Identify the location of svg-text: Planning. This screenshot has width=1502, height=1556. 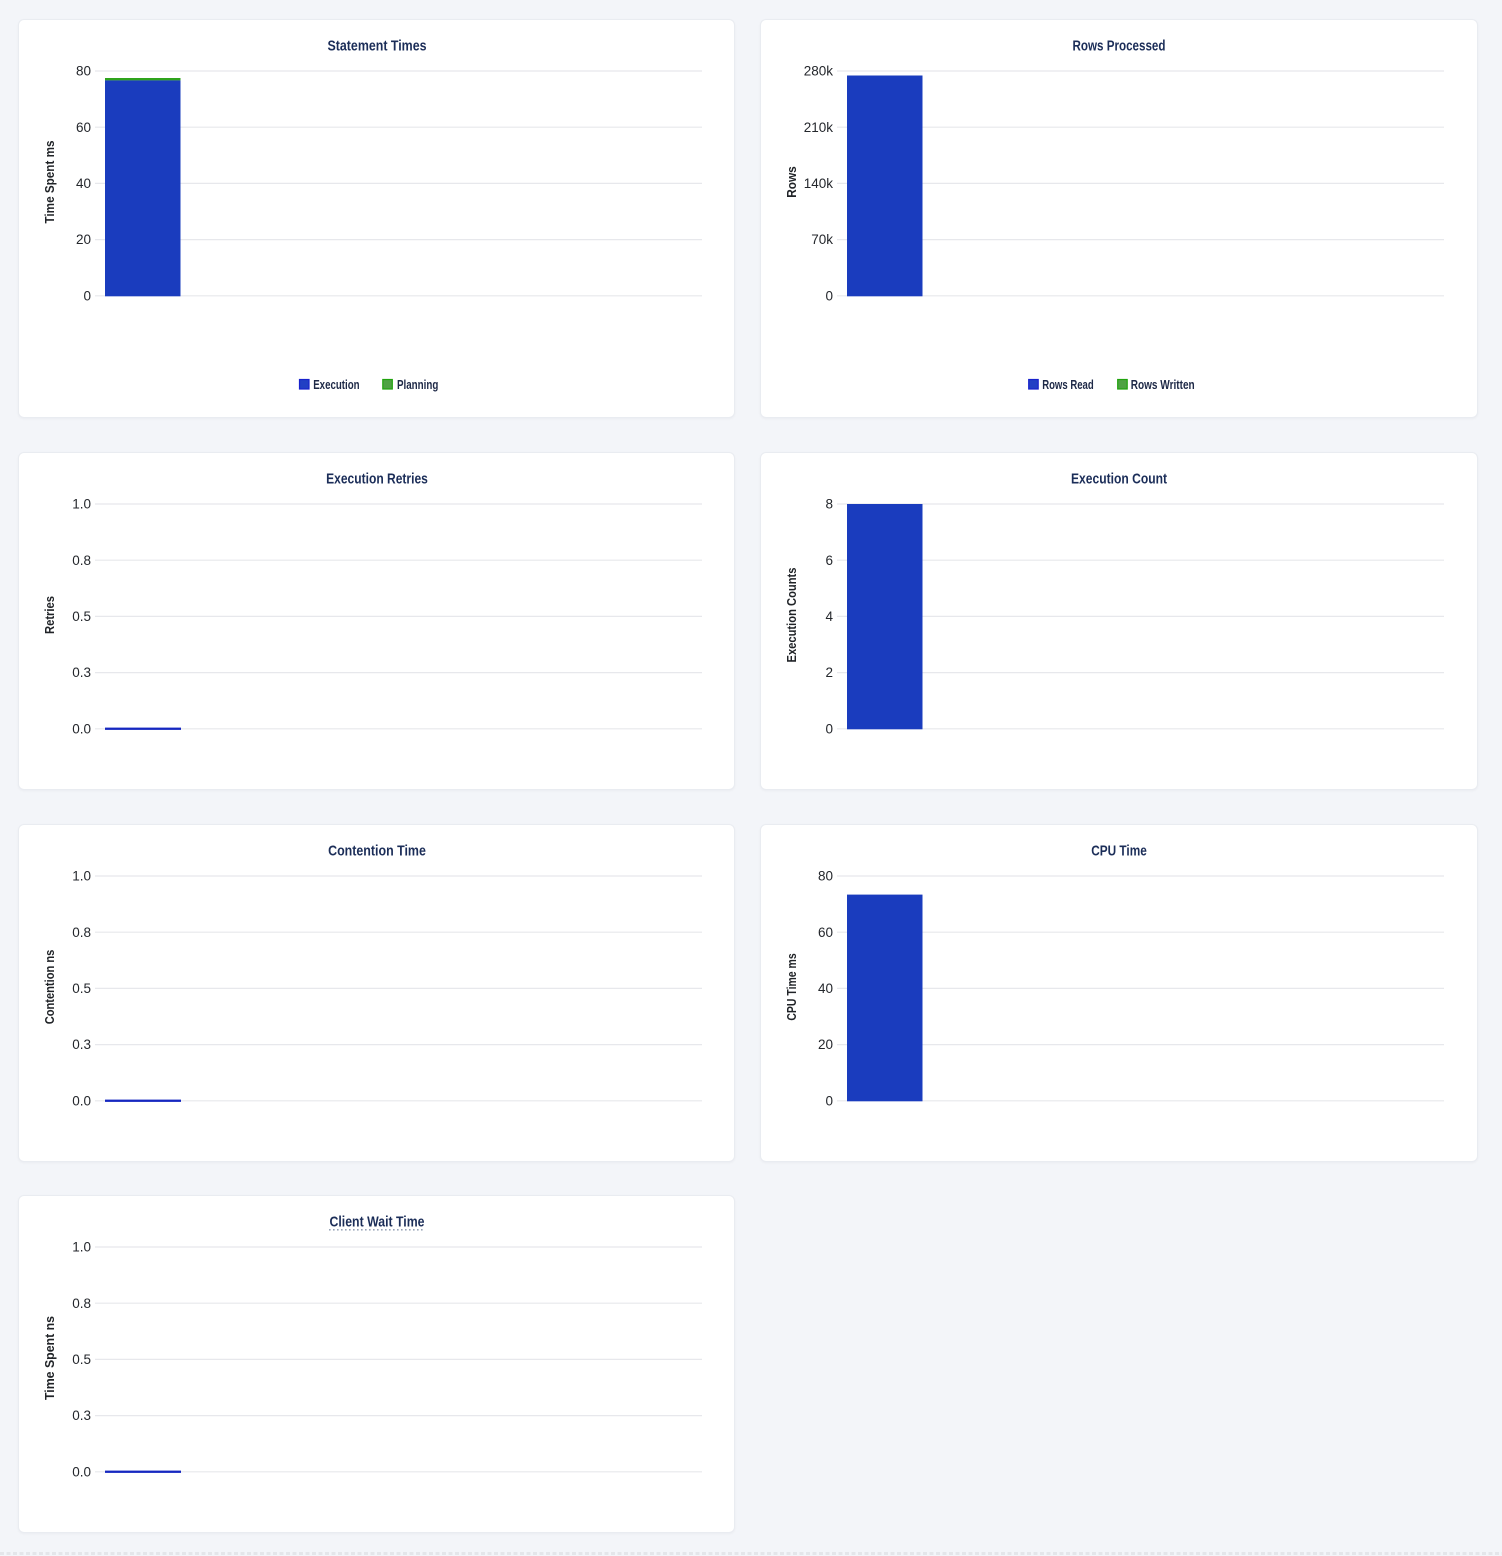
(417, 385).